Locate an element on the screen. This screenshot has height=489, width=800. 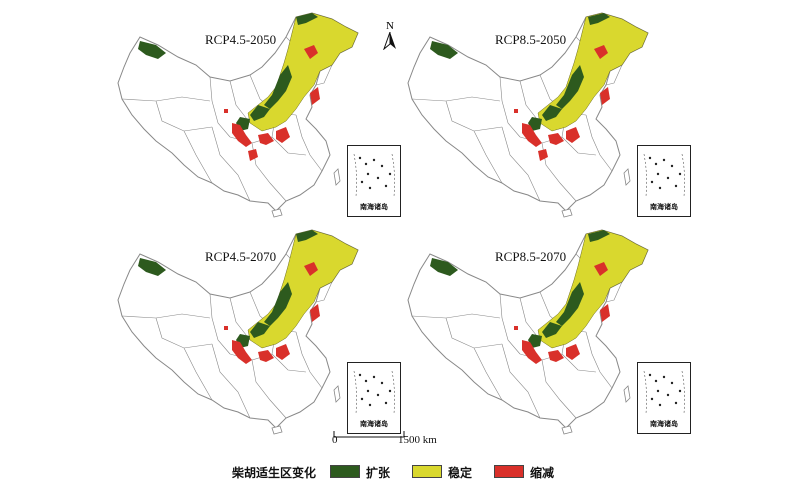
legend-title: 柴胡适生区变化 is located at coordinates (274, 473).